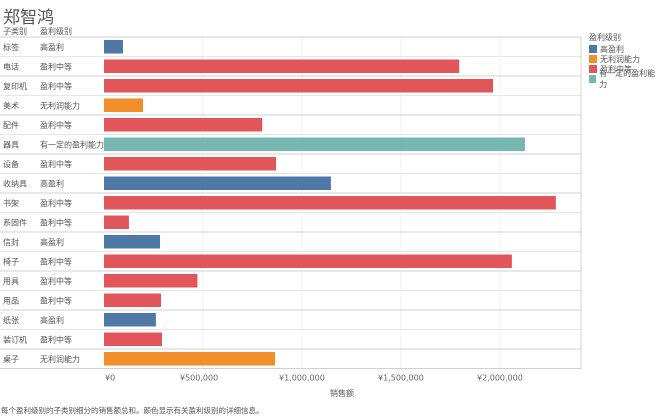 This screenshot has height=419, width=656. Describe the element at coordinates (132, 410) in the screenshot. I see `chart-caption: 每个盈利级别的子类别细分的销售额总和。颜色显示有关盈利级别的详细信息。` at that location.